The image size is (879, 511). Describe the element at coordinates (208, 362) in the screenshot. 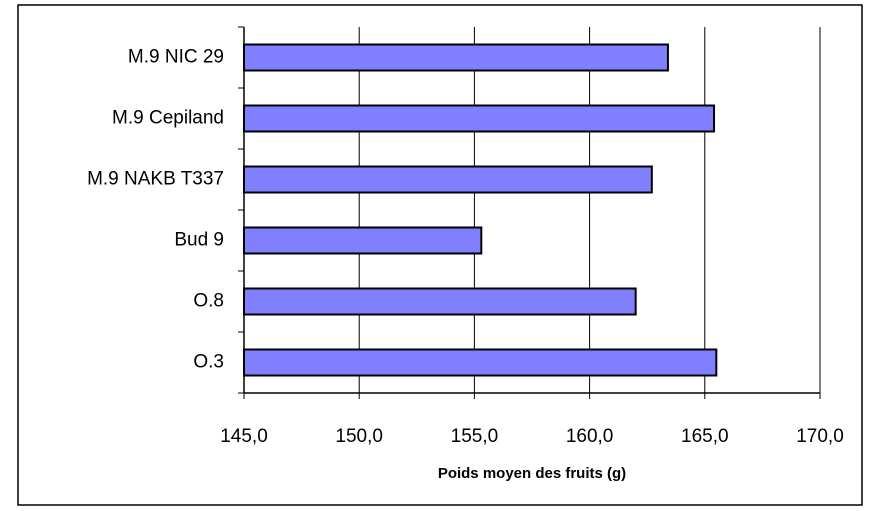

I see `y-tick-label: O.3` at that location.